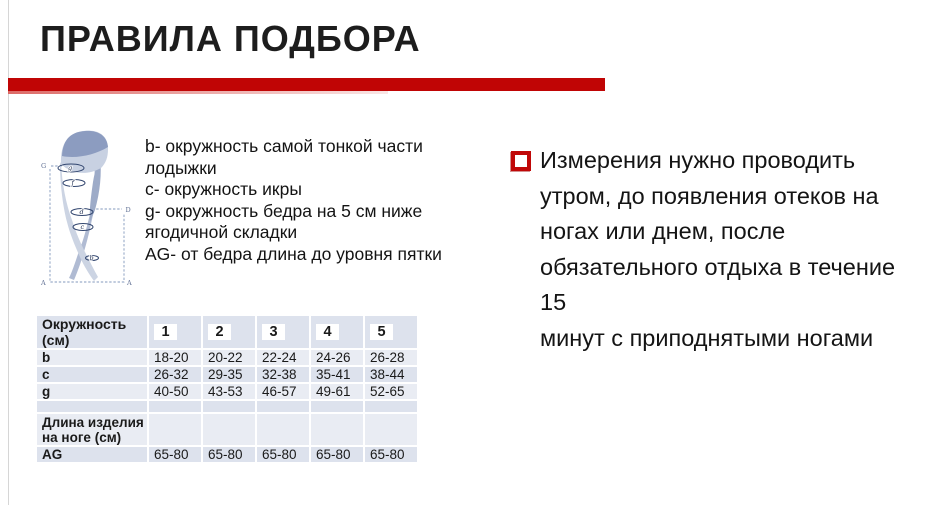  I want to click on table-row-length-header: Длина изделия на ноге (см), so click(227, 429).